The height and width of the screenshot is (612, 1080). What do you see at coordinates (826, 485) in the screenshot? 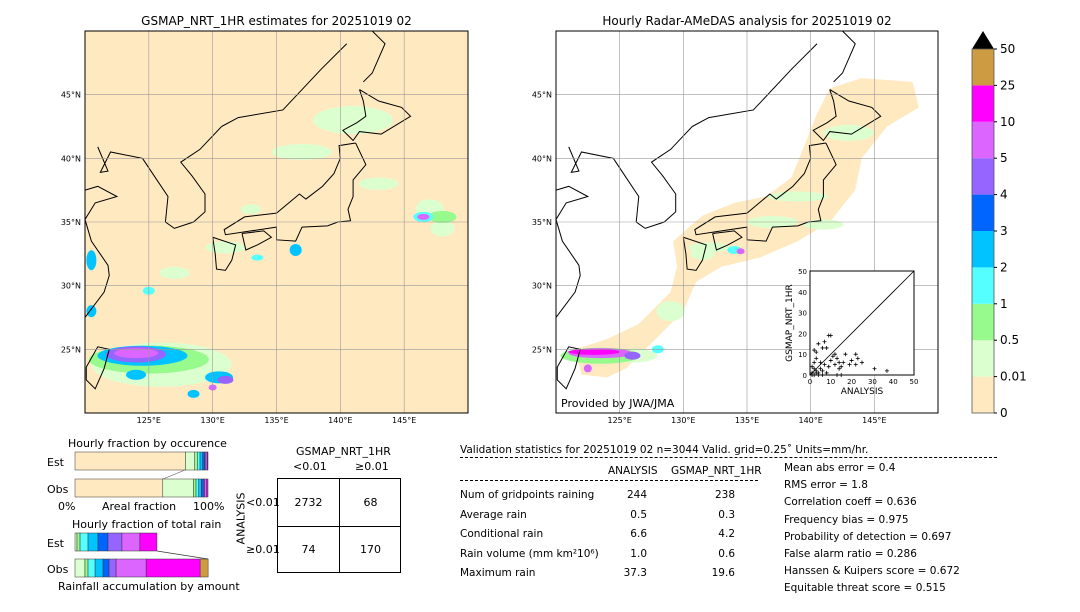
I see `score: RMS error = 1.8` at bounding box center [826, 485].